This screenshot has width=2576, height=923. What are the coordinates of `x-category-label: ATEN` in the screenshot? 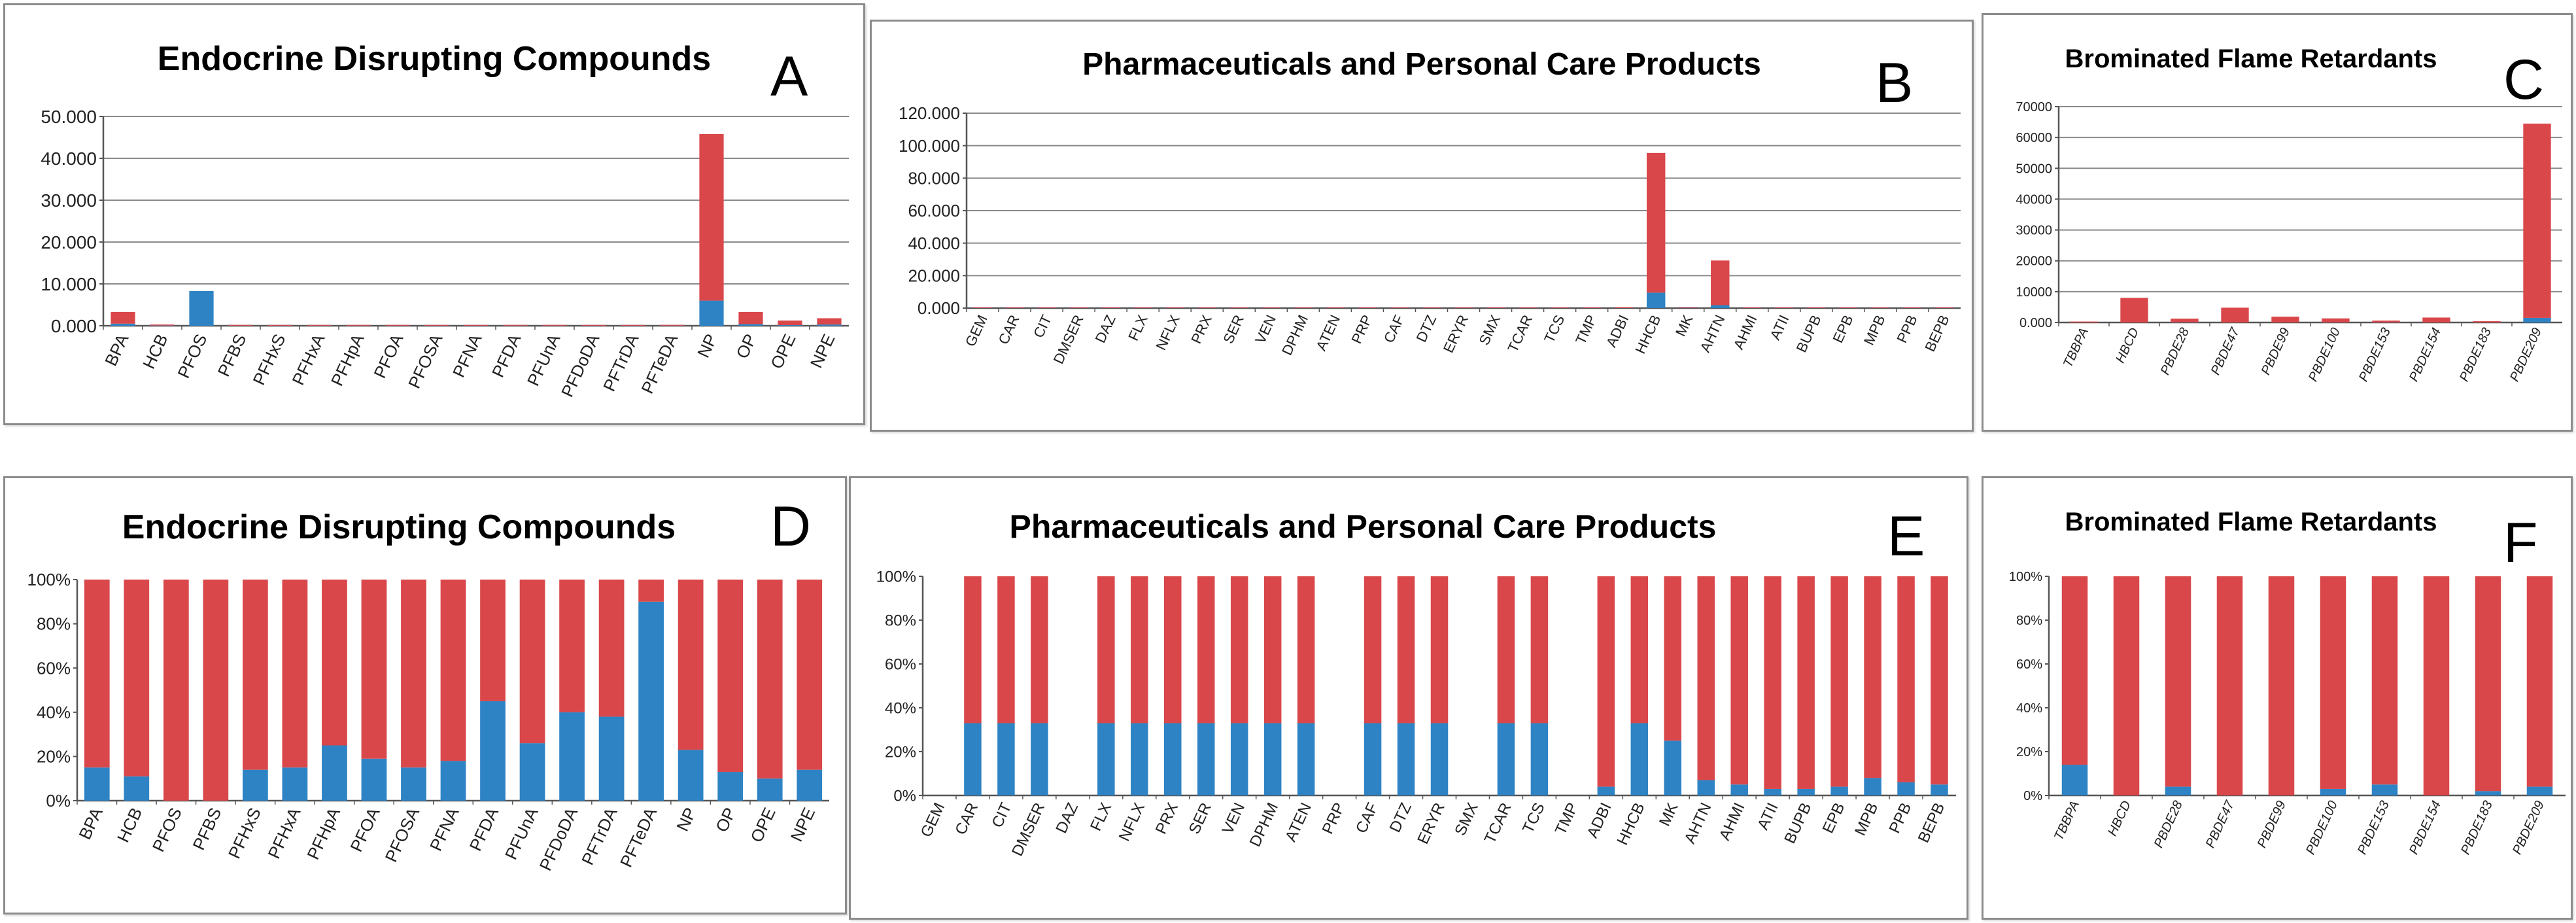 It's located at (1328, 333).